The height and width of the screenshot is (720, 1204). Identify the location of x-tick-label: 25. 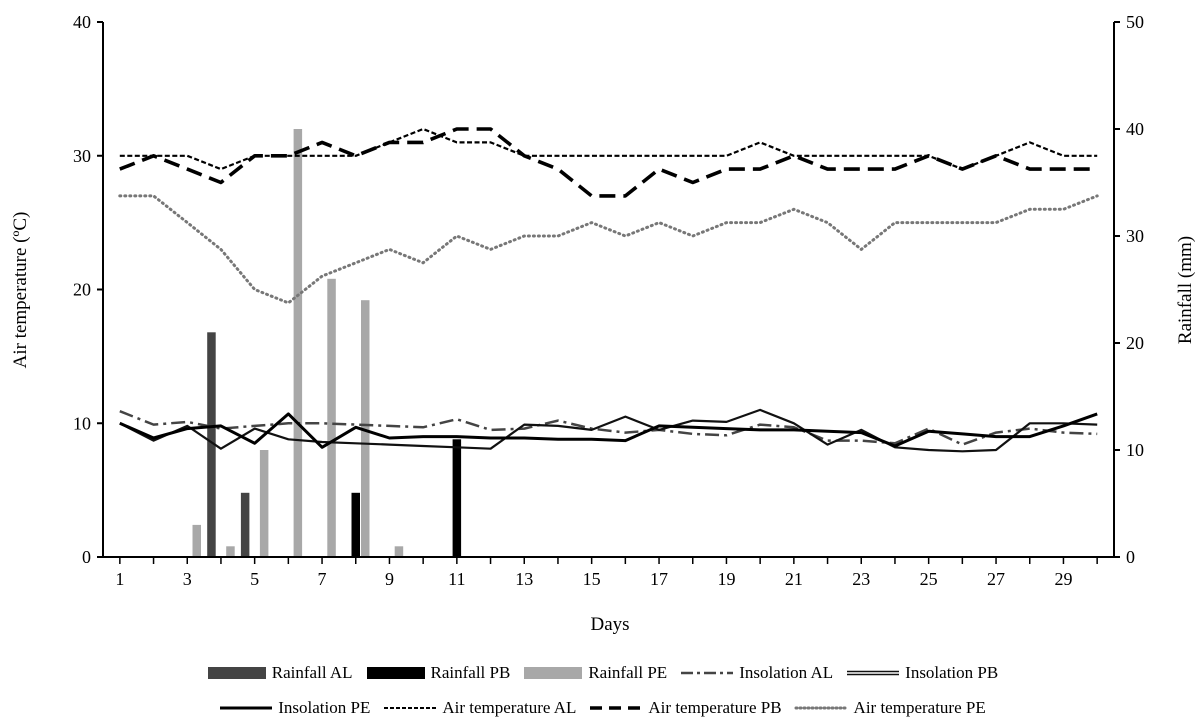
(929, 579).